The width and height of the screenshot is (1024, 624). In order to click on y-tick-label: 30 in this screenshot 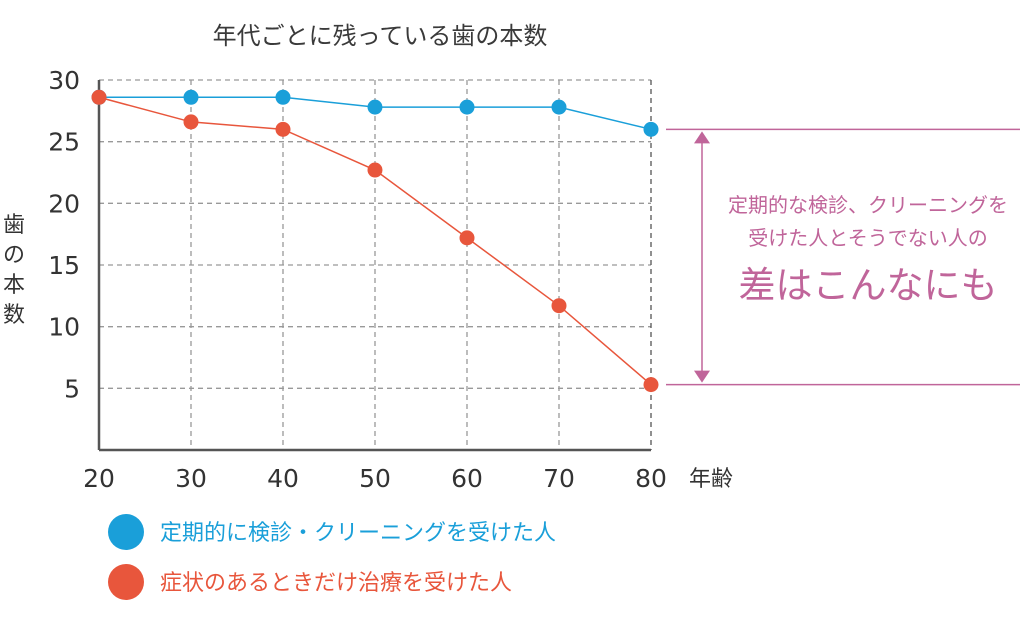, I will do `click(64, 80)`.